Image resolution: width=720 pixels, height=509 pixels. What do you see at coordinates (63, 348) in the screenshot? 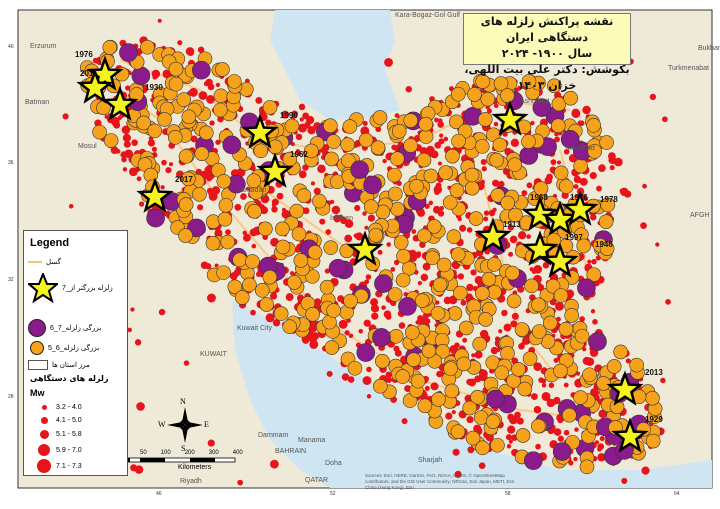
I see `legend-orange: بزرگی زلزله_6_5` at bounding box center [63, 348].